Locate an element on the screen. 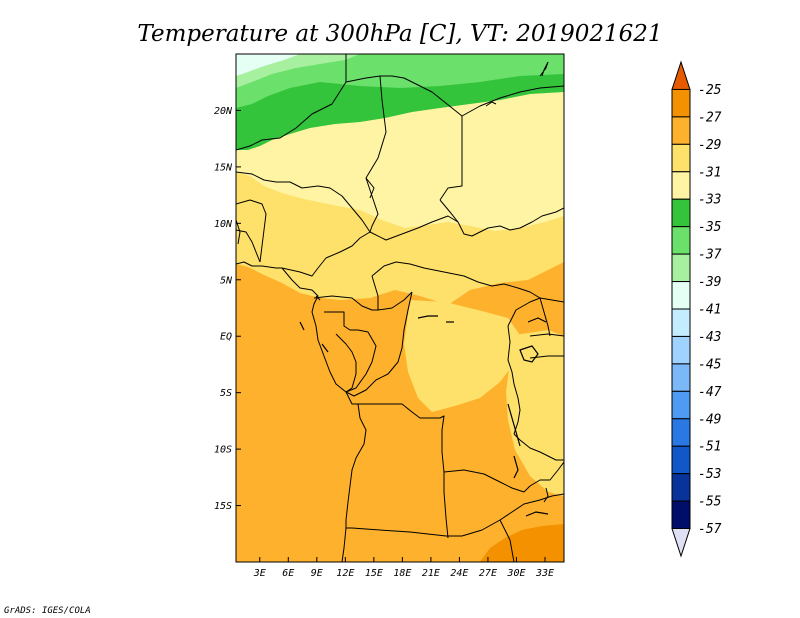  colorbar-label: -31 is located at coordinates (709, 172).